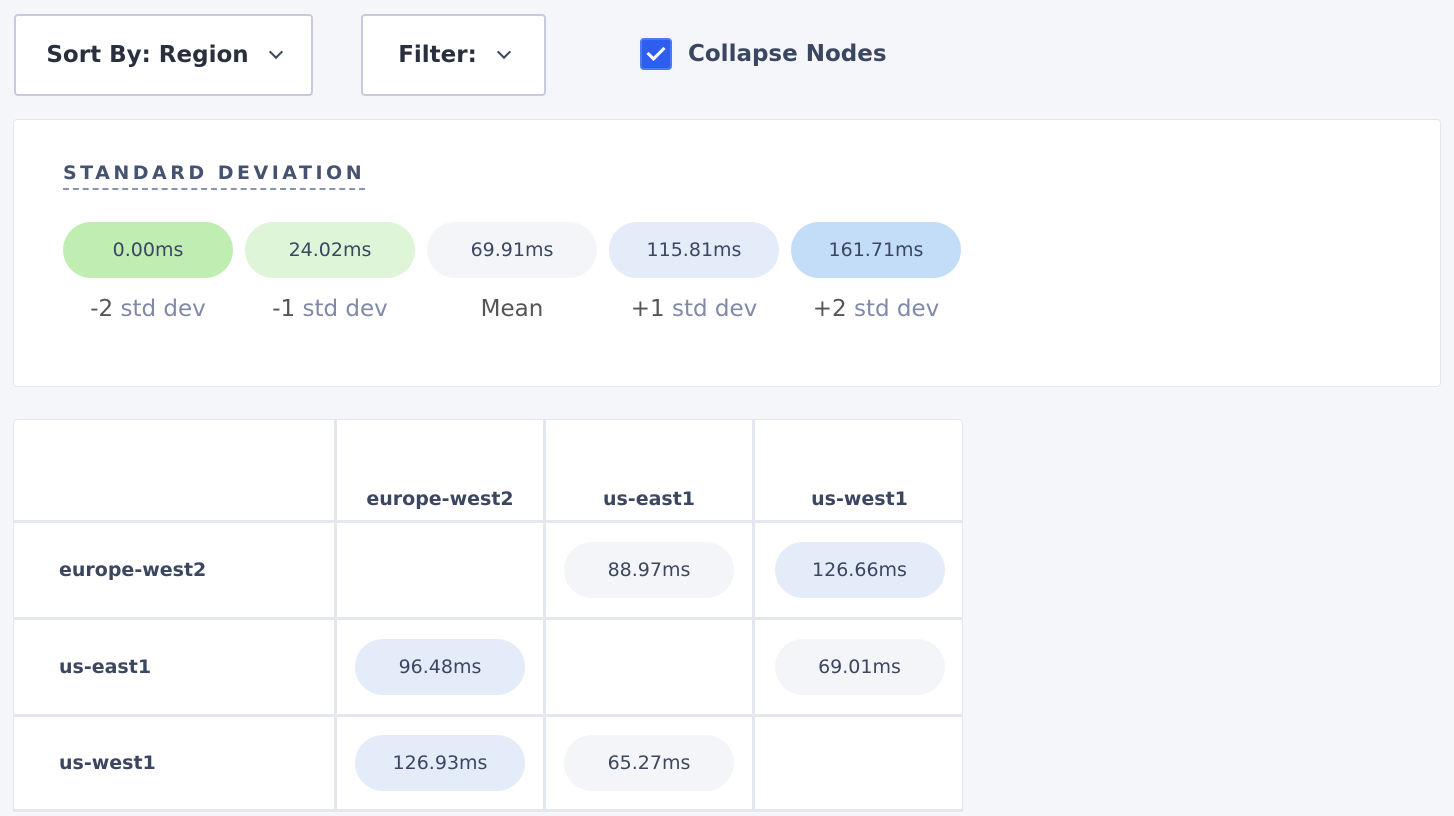 The height and width of the screenshot is (816, 1454). I want to click on legend-value-pill: 115.81ms, so click(694, 250).